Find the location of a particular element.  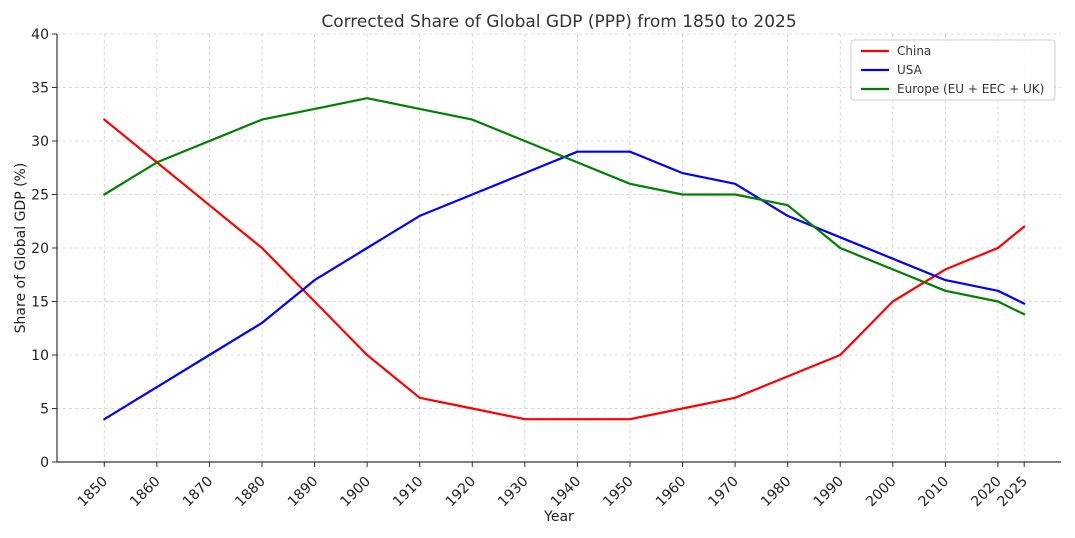

x-tick-label: 1870 is located at coordinates (198, 492).